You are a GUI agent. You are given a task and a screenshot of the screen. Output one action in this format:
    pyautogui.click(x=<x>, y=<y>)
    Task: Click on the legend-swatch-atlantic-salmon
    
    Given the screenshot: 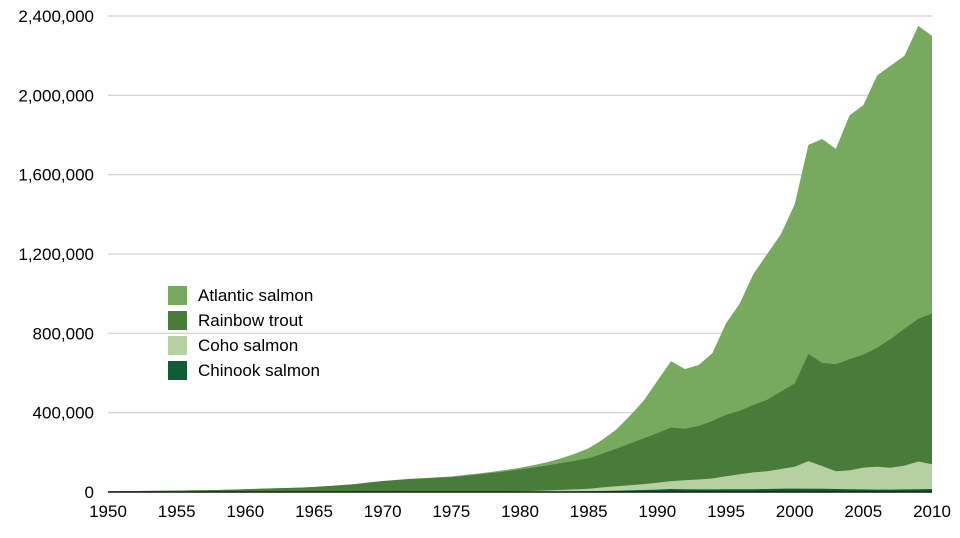 What is the action you would take?
    pyautogui.click(x=177, y=295)
    